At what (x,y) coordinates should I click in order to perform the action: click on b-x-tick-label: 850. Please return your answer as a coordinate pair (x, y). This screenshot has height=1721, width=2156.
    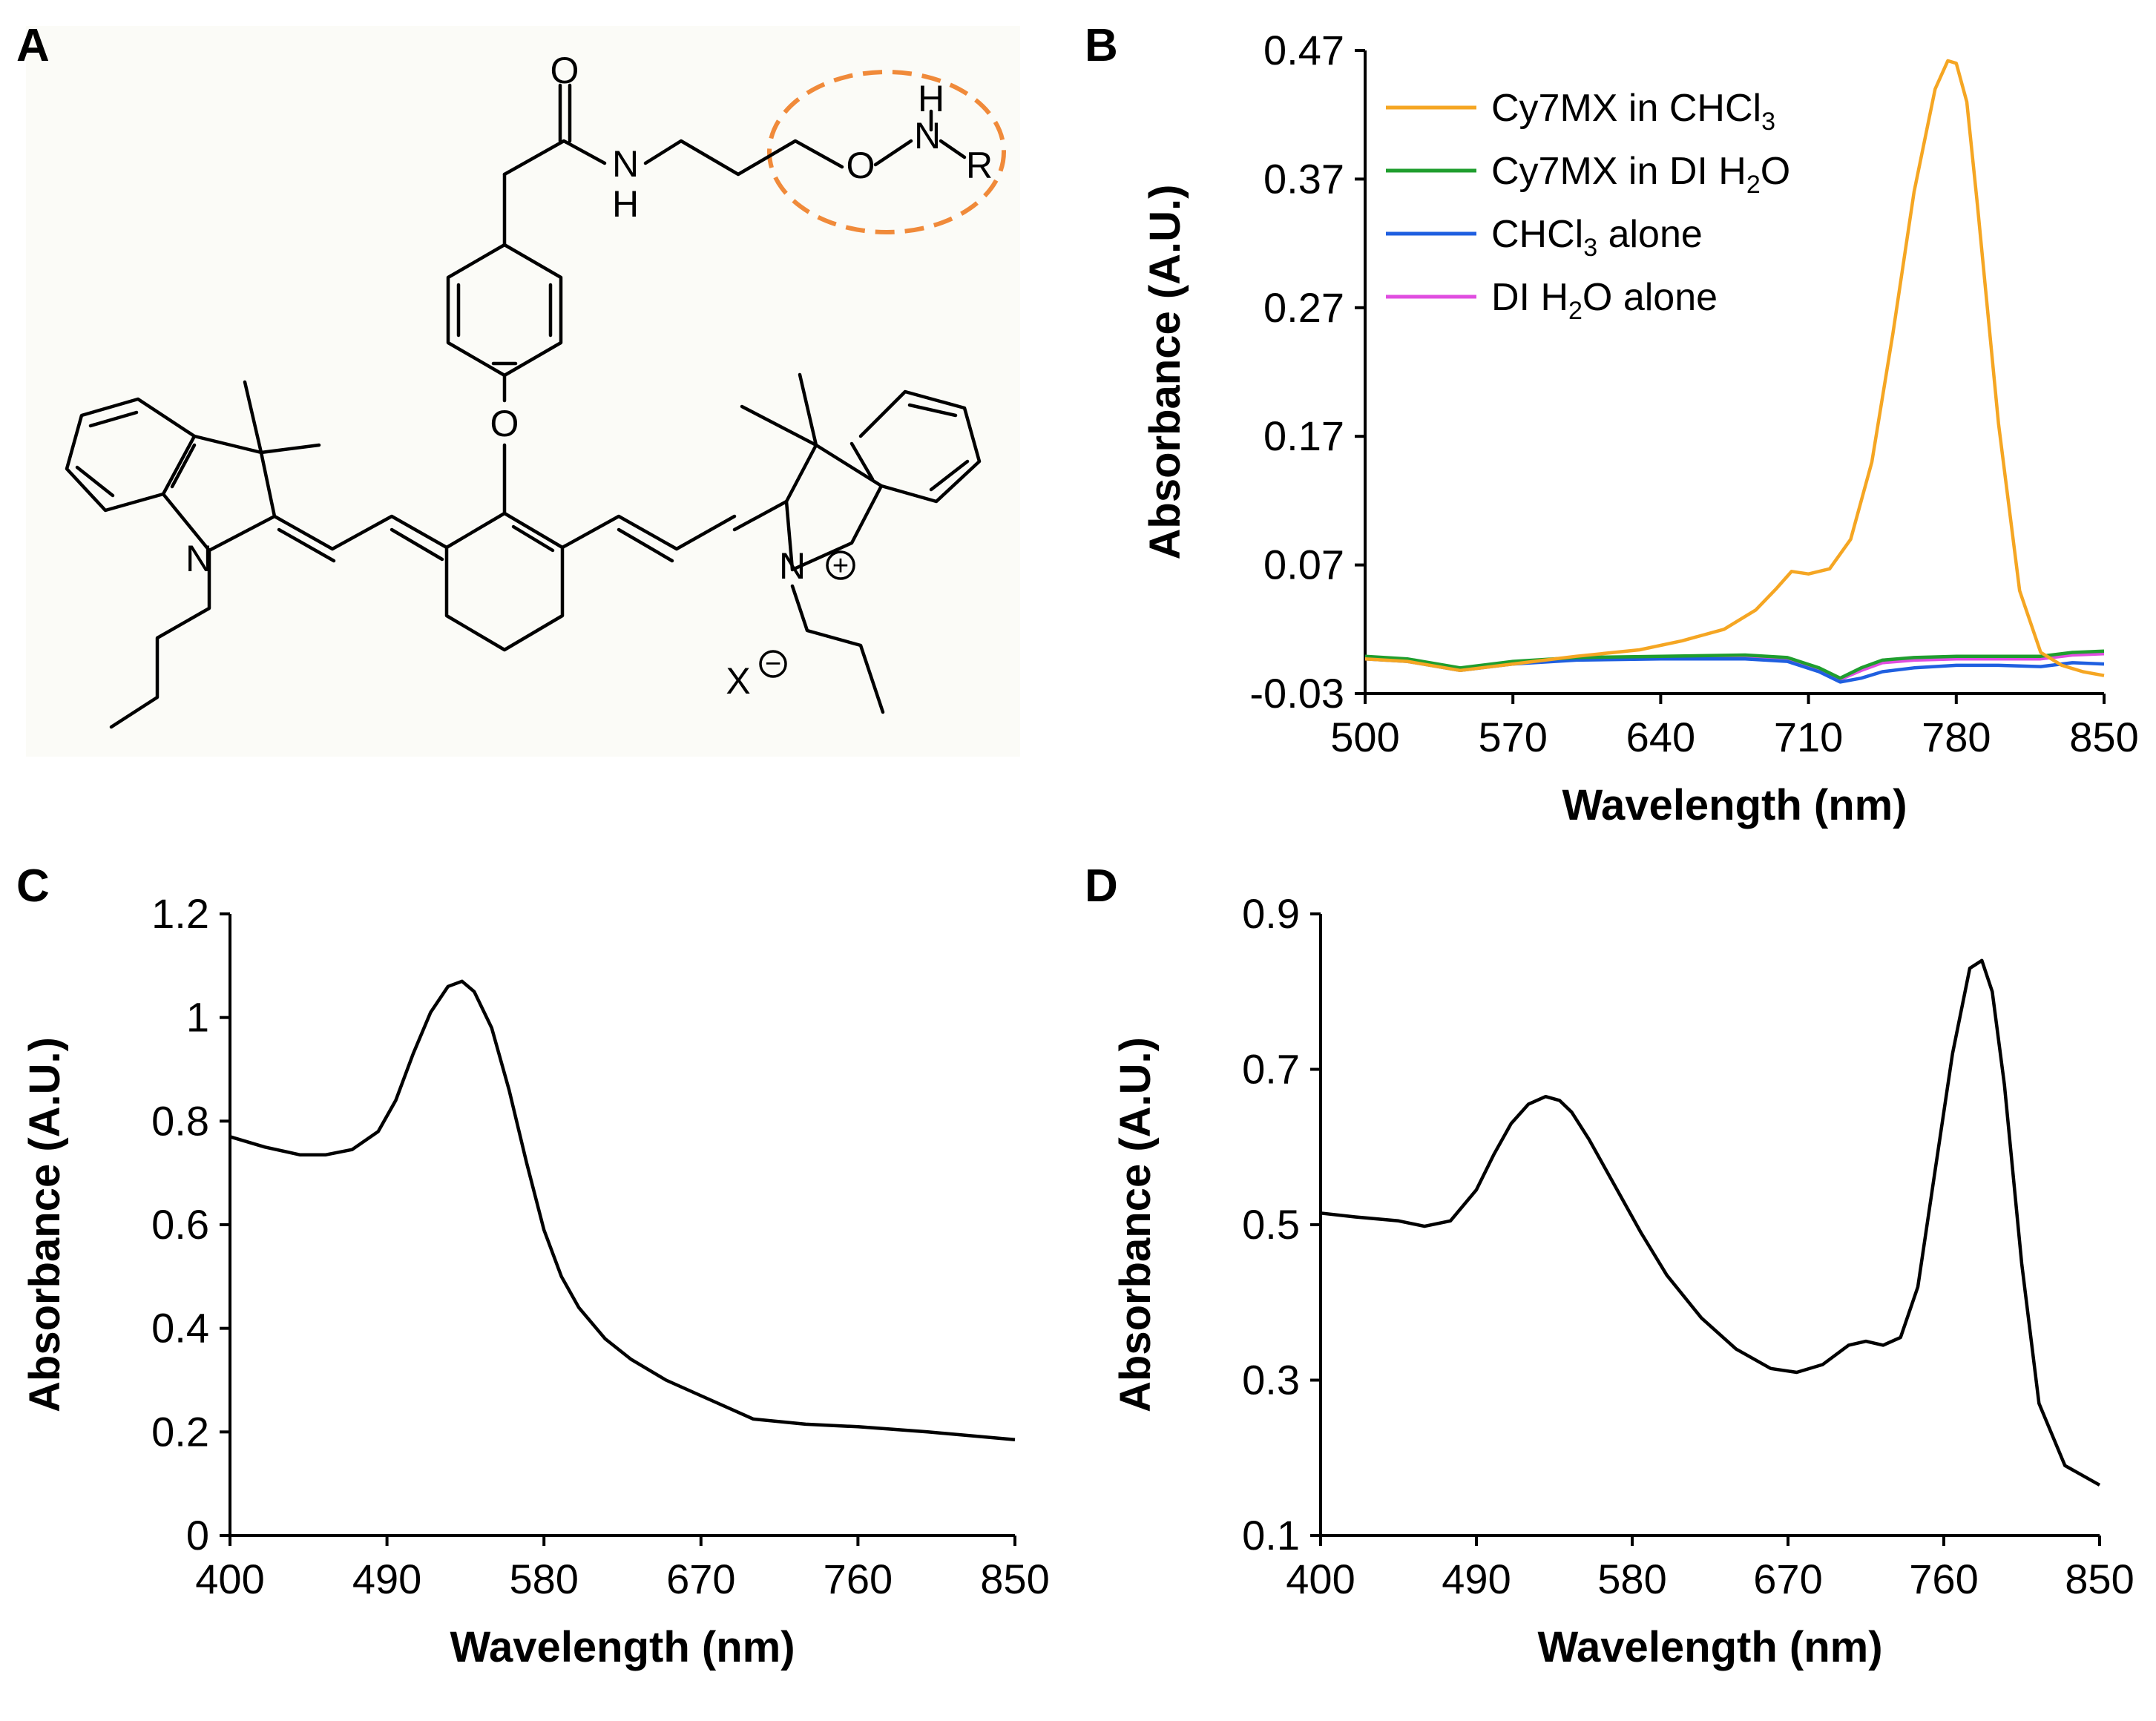
    Looking at the image, I should click on (2103, 737).